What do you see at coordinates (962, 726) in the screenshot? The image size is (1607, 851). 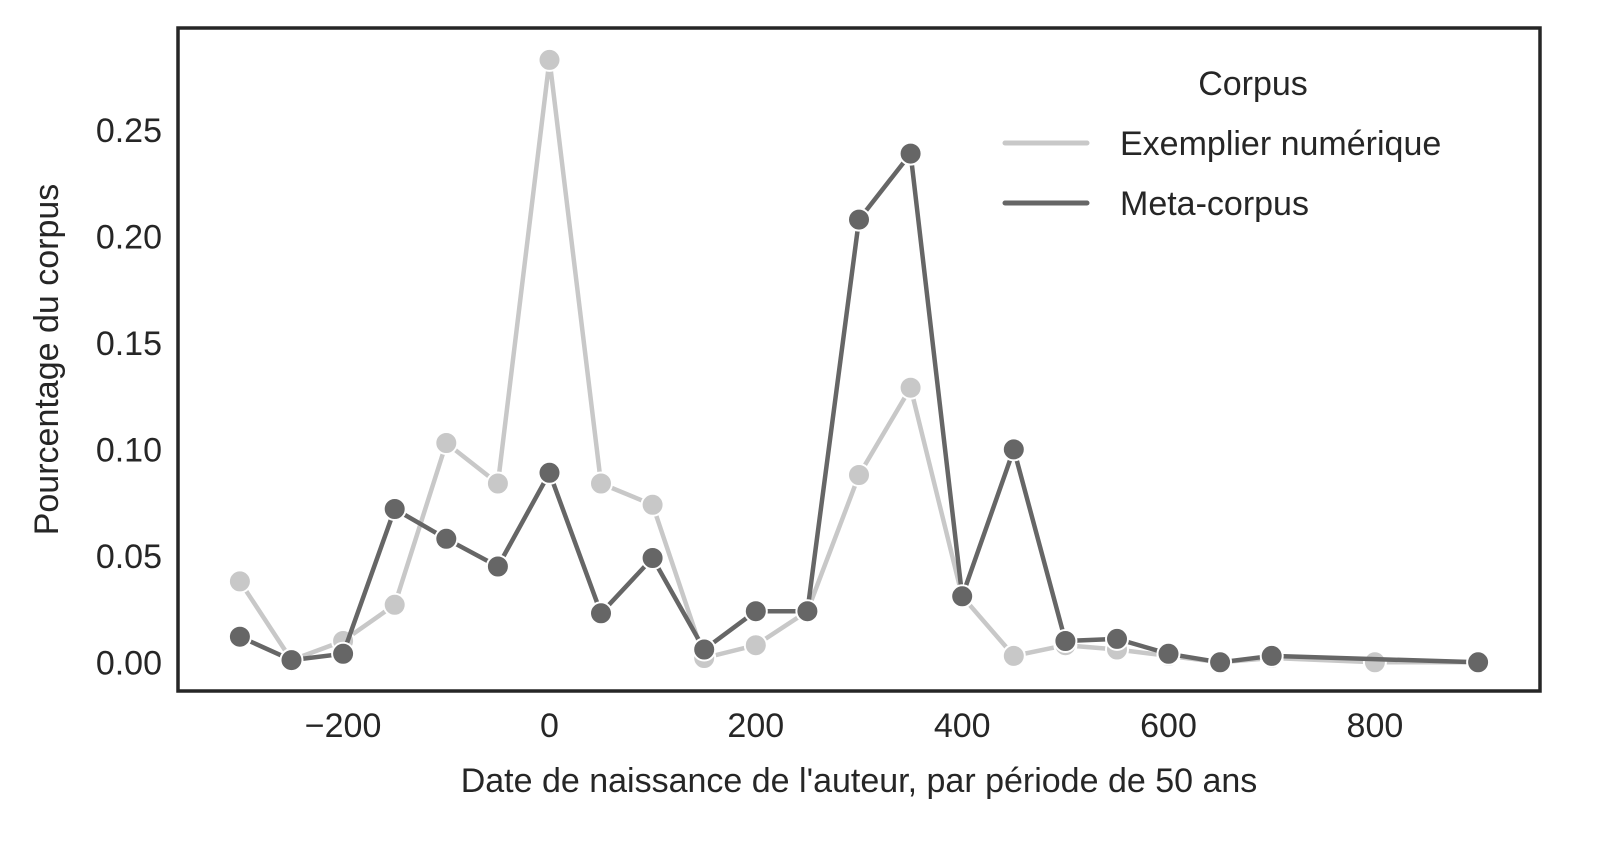 I see `x-tick-label: 400` at bounding box center [962, 726].